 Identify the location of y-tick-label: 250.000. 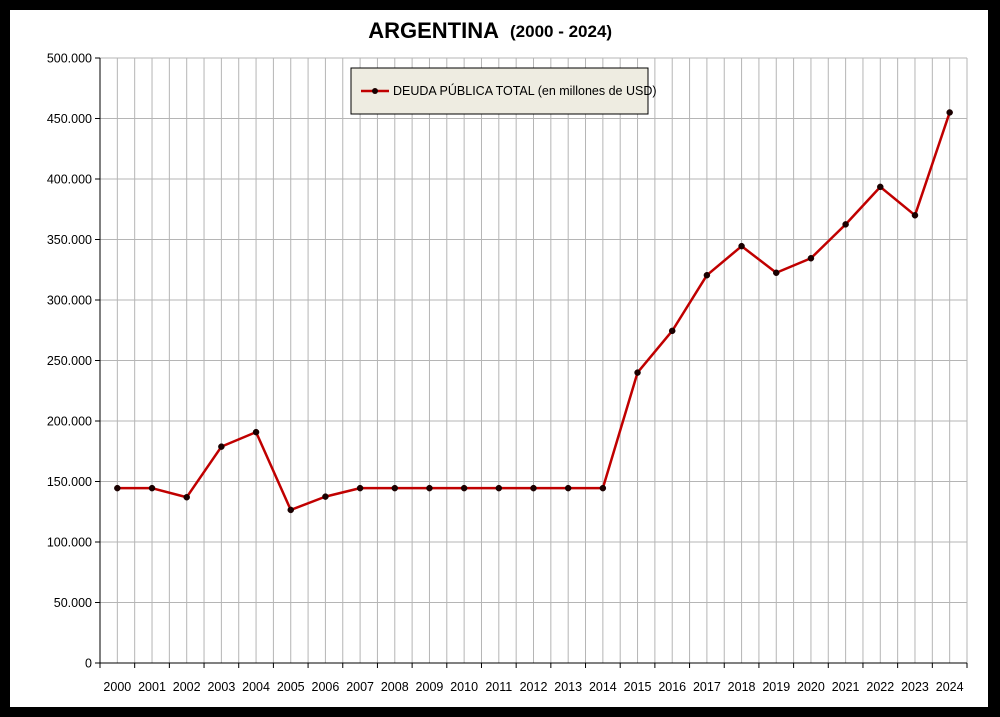
(69, 361).